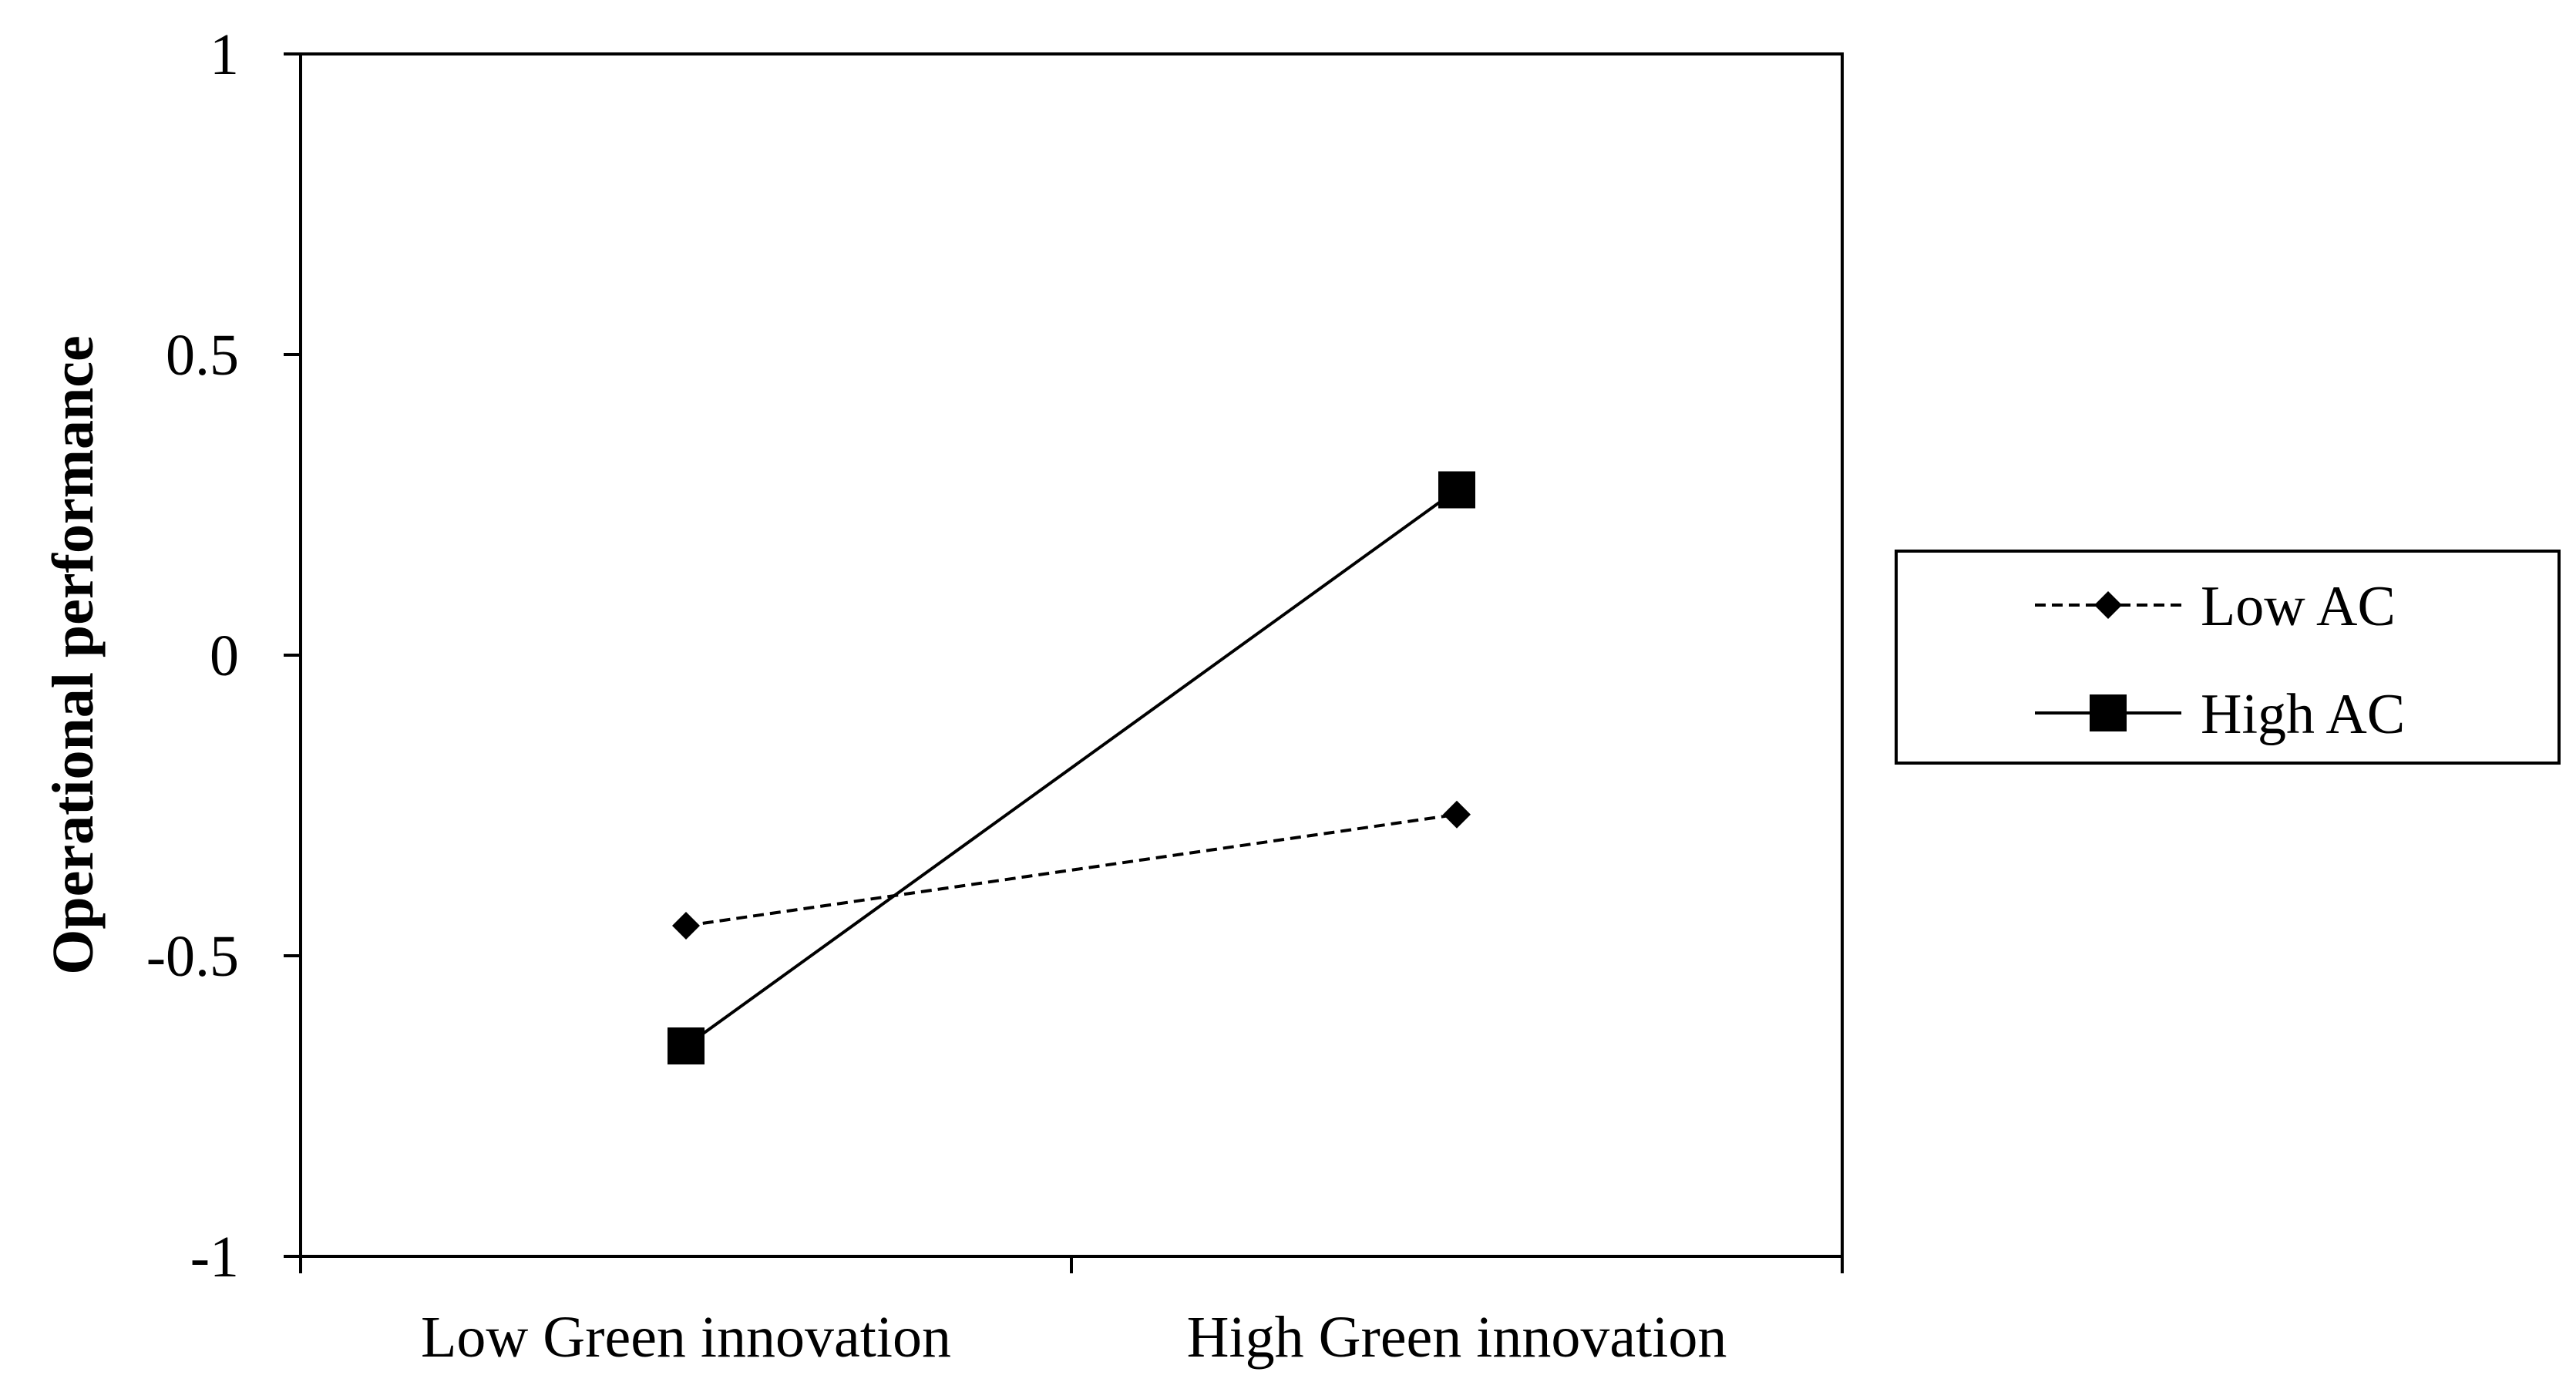  I want to click on y-axis-label: Operational performance, so click(73, 654).